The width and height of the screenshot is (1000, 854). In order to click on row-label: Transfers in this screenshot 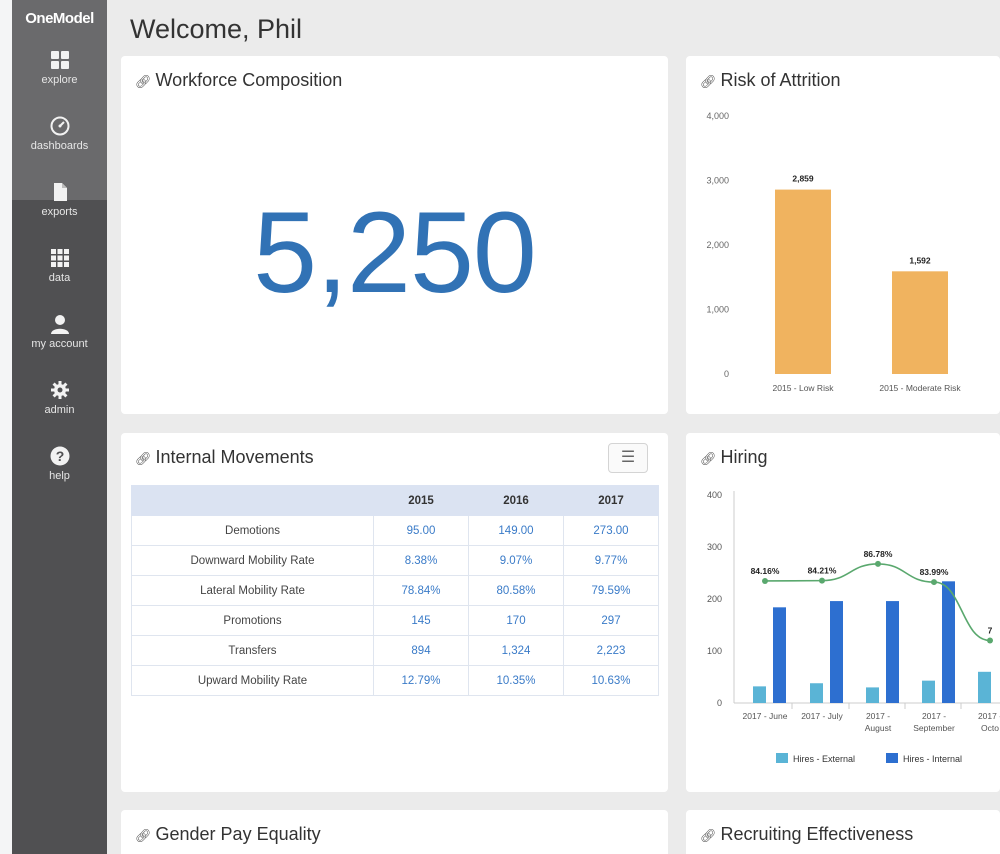, I will do `click(252, 650)`.